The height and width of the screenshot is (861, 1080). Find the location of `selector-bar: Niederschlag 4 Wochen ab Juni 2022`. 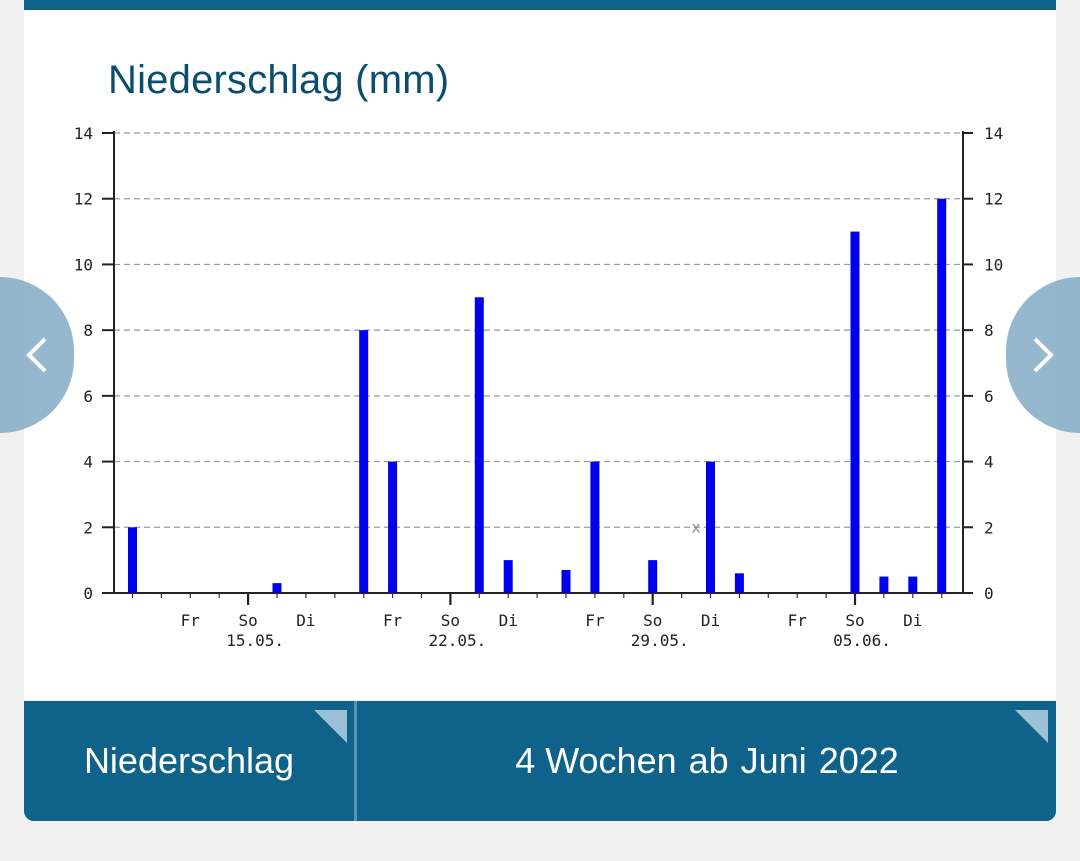

selector-bar: Niederschlag 4 Wochen ab Juni 2022 is located at coordinates (540, 761).